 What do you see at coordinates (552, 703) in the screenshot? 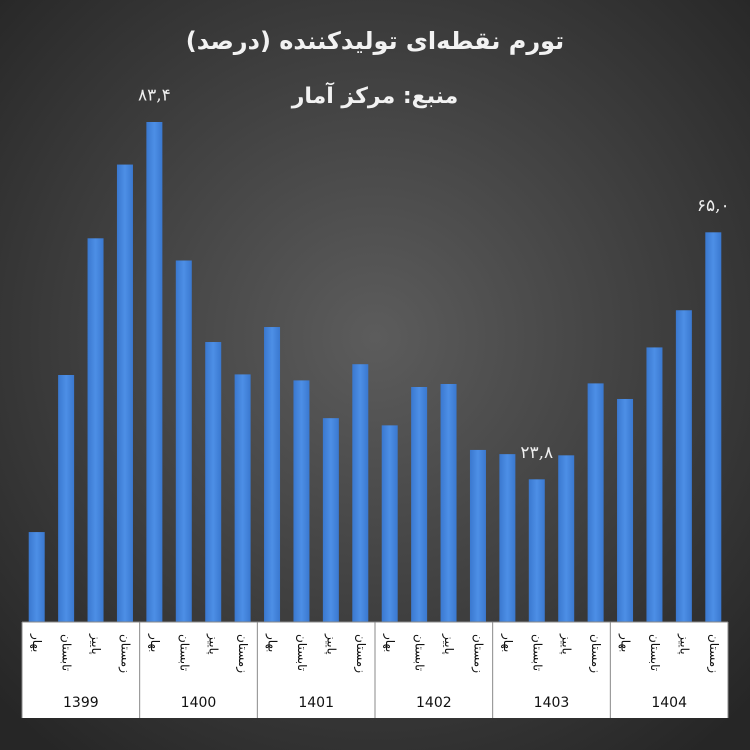
I see `group-label: 1403` at bounding box center [552, 703].